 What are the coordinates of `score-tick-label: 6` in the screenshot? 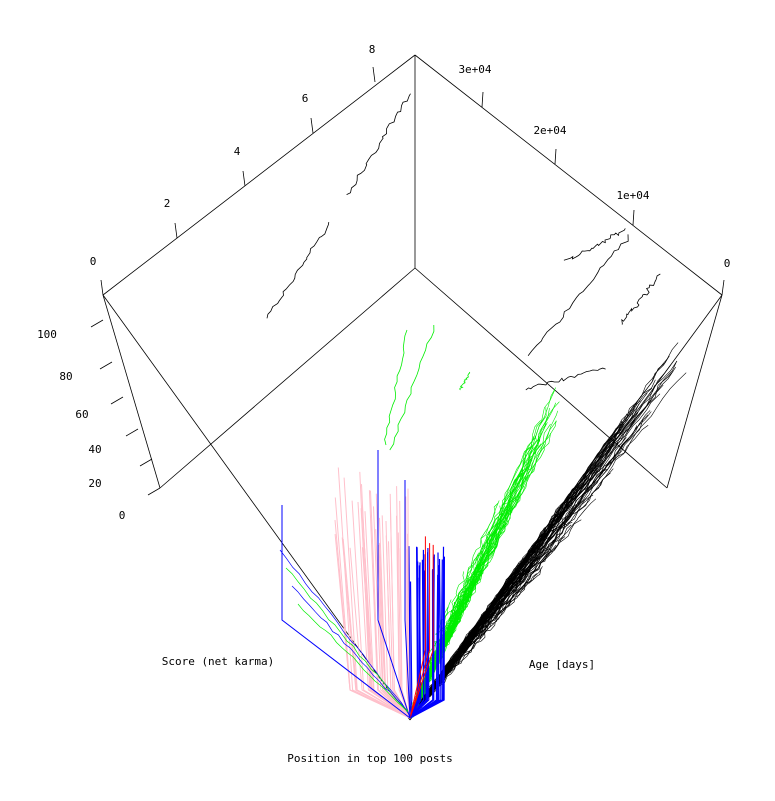 It's located at (305, 98).